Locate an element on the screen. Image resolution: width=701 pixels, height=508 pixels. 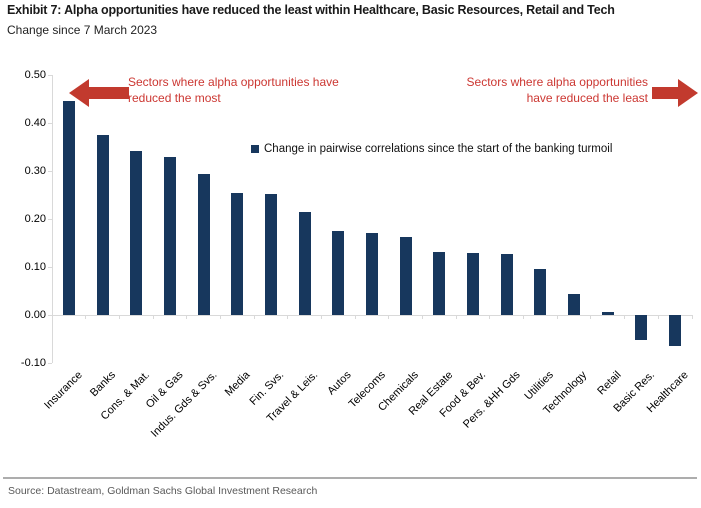
exhibit-subtitle: Change since 7 March 2023 is located at coordinates (82, 30).